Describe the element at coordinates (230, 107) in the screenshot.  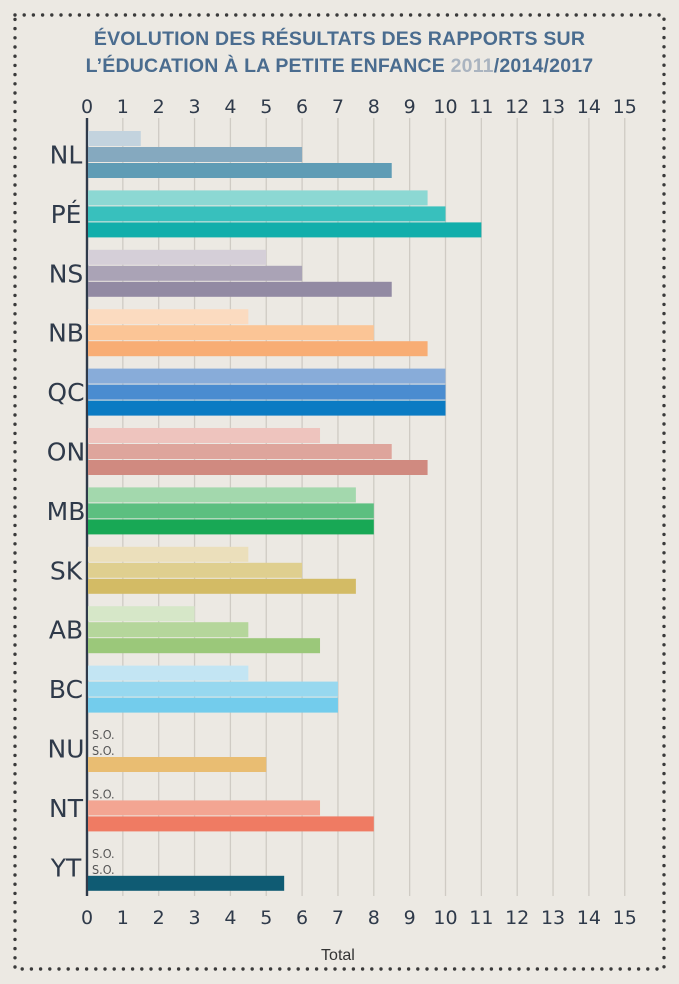
I see `x-tick-label-top: 4` at that location.